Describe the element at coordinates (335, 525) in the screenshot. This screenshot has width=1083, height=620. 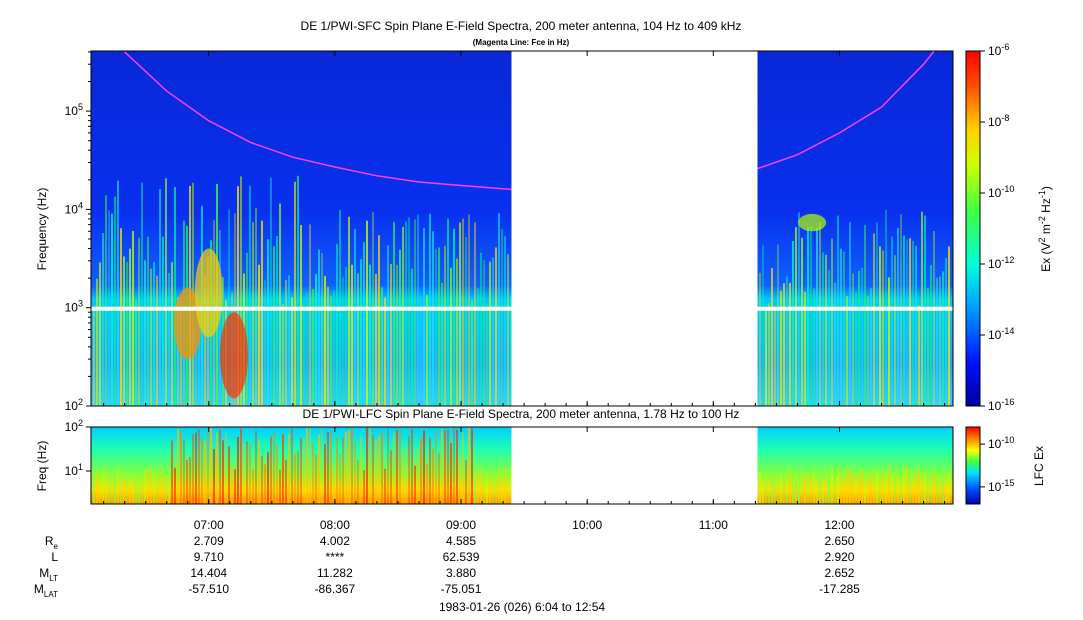
I see `time-tick-label: 08:00` at that location.